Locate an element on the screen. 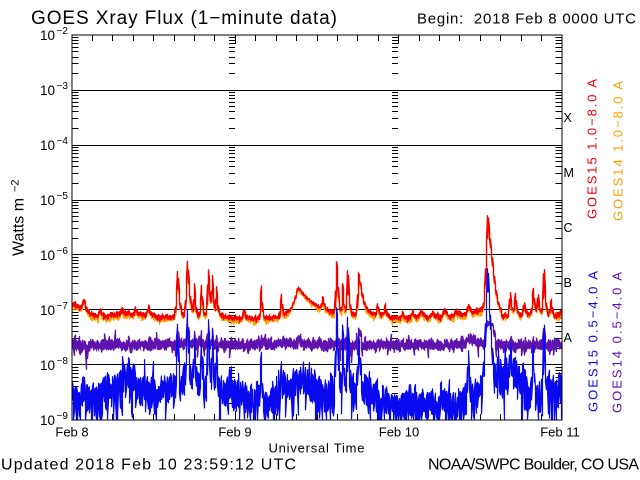 The height and width of the screenshot is (480, 640). svg-text: Feb 10 is located at coordinates (399, 432).